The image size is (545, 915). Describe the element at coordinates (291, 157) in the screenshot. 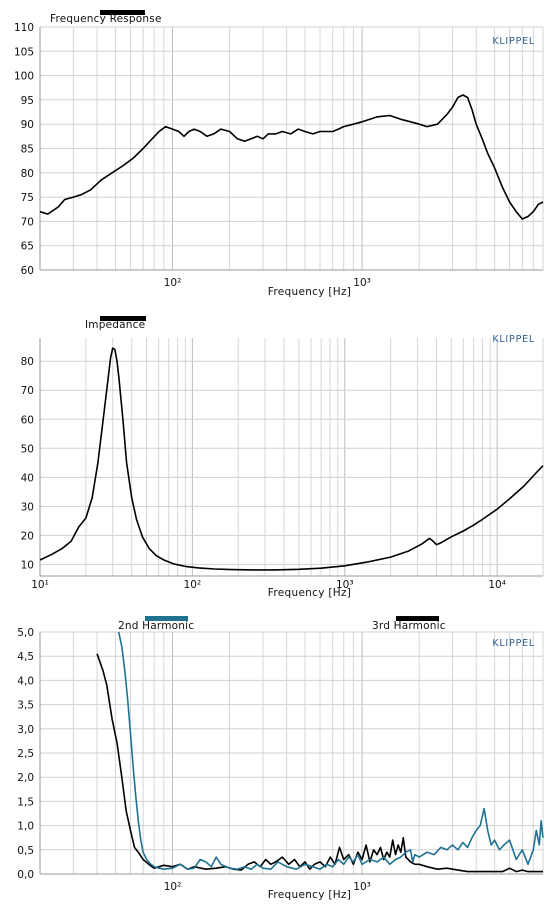

I see `series-line-frequency-response` at that location.